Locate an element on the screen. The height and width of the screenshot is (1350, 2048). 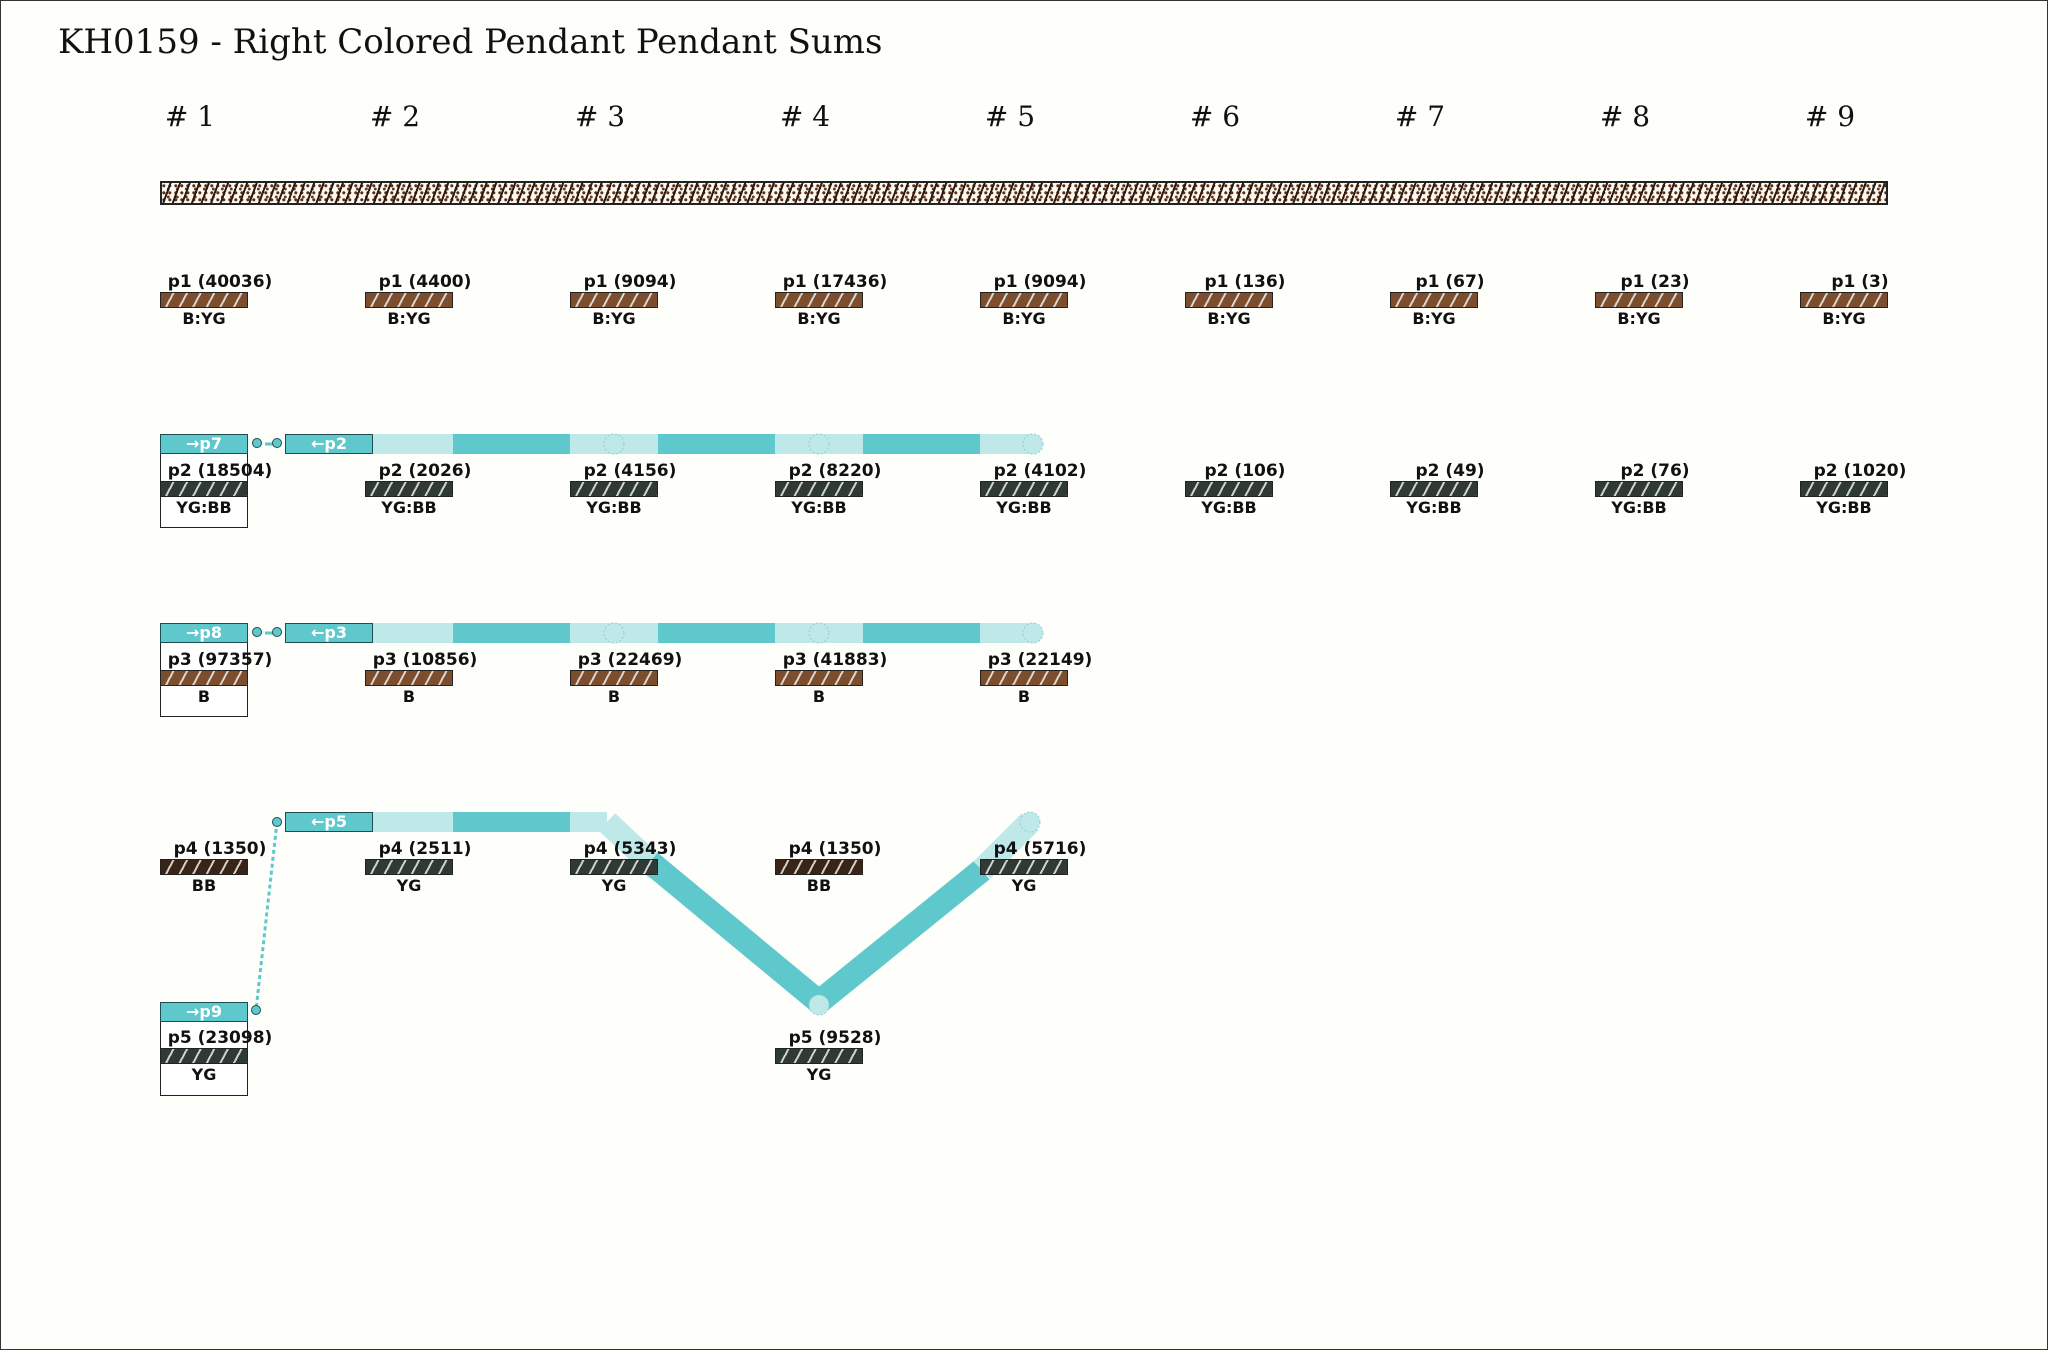
group-tag-p5: ←p5 is located at coordinates (329, 822).